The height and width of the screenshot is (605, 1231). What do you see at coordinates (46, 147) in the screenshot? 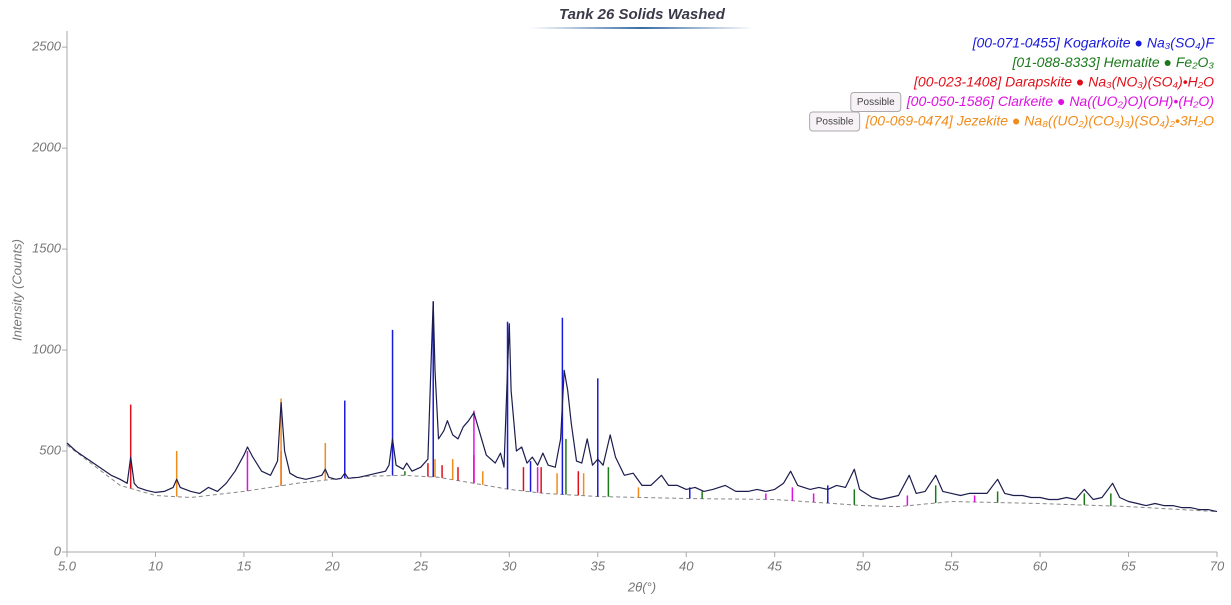
I see `y-tick-label: 2000` at bounding box center [46, 147].